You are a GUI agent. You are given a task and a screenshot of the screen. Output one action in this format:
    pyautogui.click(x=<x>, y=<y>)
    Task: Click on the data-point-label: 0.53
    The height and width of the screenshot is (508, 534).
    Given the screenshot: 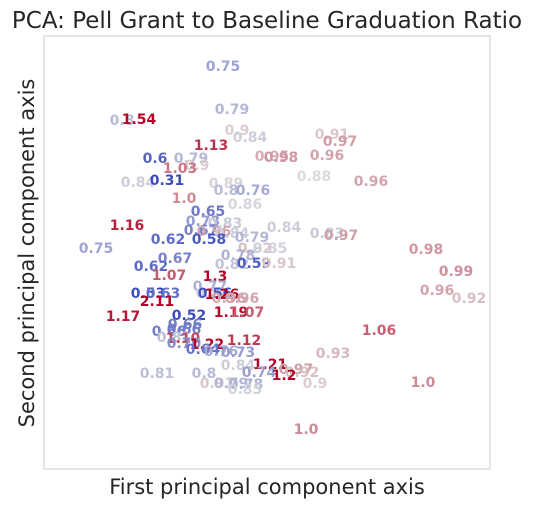 What is the action you would take?
    pyautogui.click(x=148, y=294)
    